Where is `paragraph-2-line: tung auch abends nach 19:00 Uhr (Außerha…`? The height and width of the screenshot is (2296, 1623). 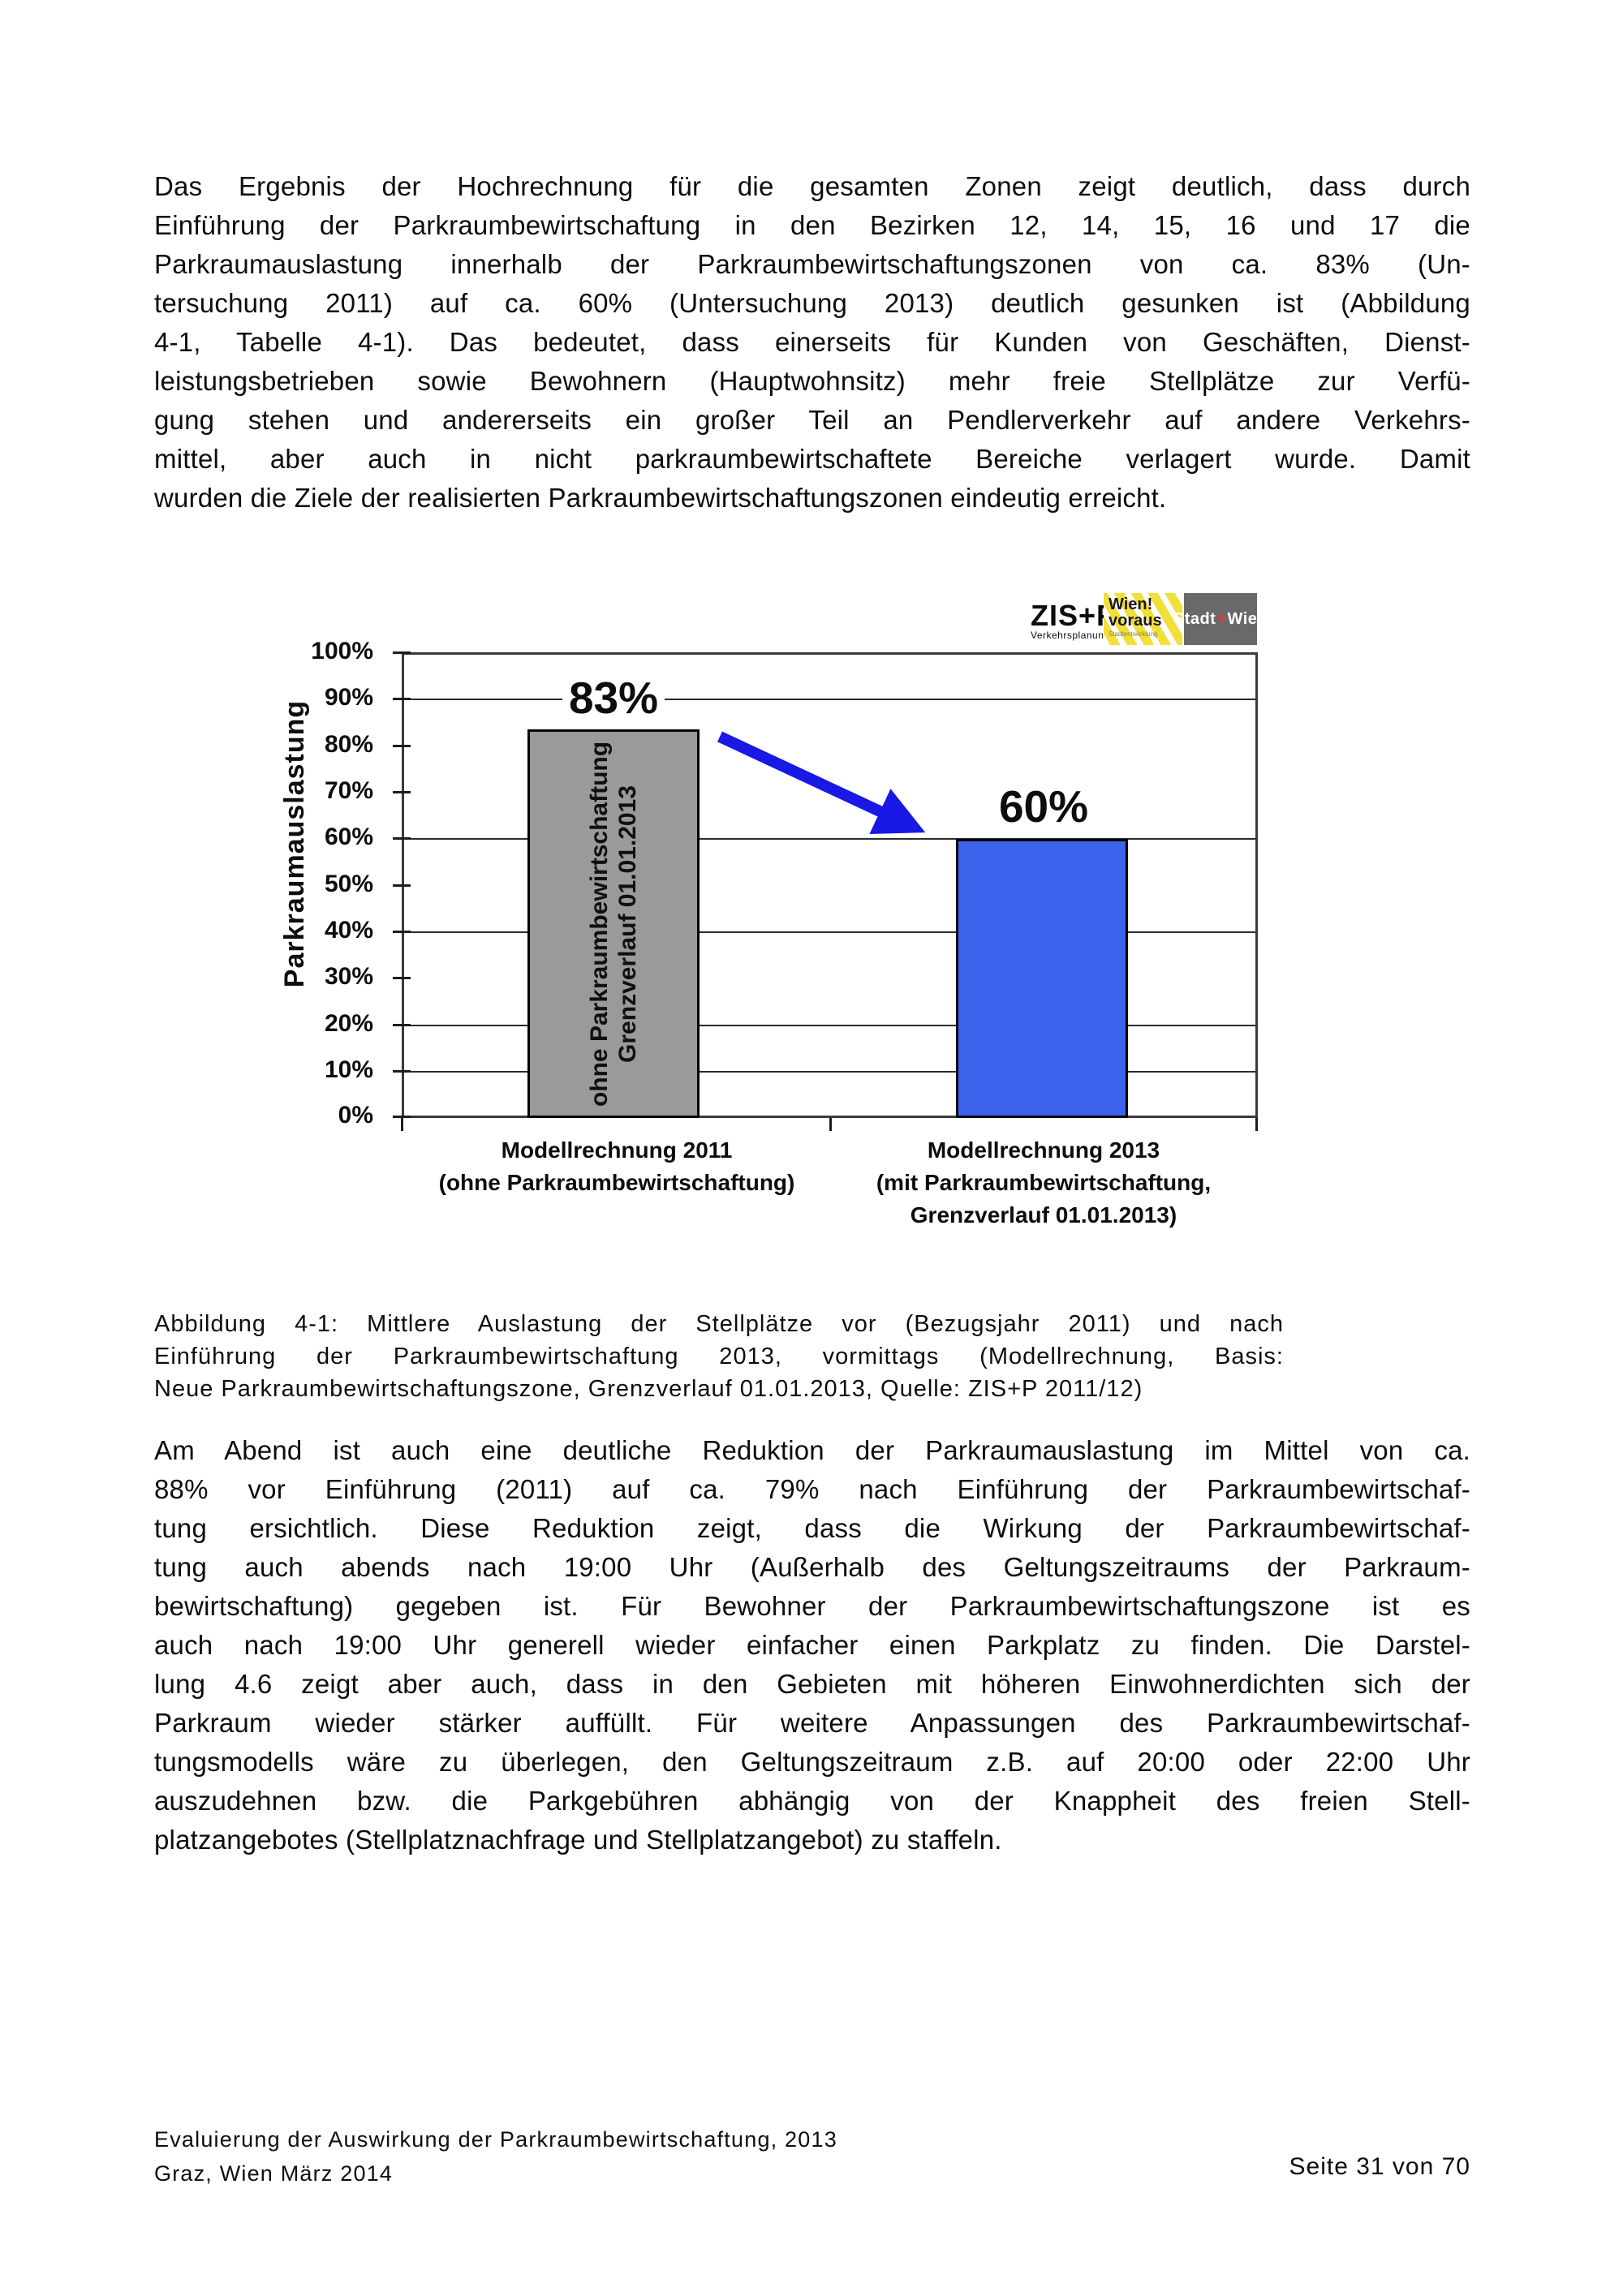 paragraph-2-line: tung auch abends nach 19:00 Uhr (Außerha… is located at coordinates (812, 1567).